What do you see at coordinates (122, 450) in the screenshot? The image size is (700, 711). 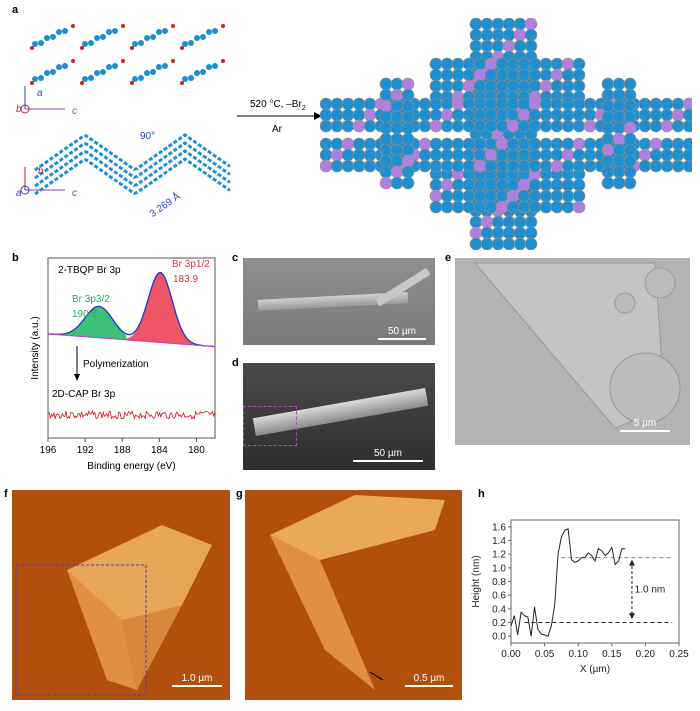 I see `x-tick-label: 188` at bounding box center [122, 450].